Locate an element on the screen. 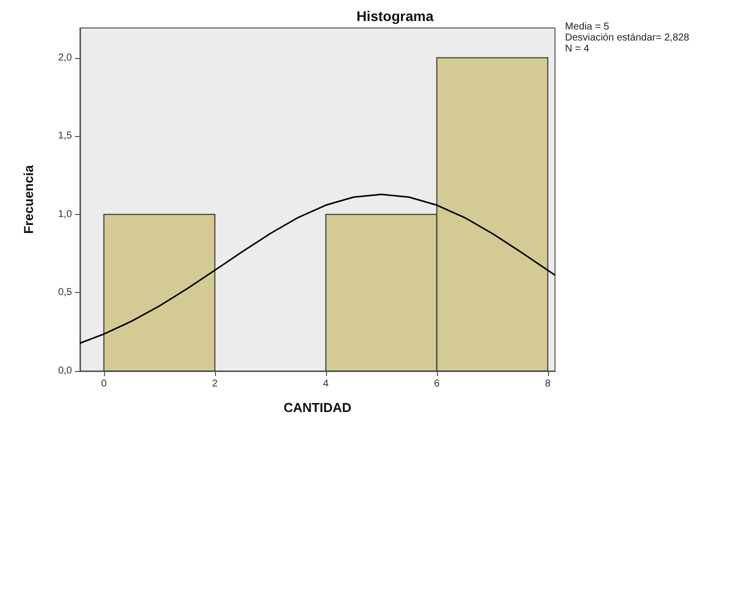 The image size is (745, 602). x-tick-label: 4 is located at coordinates (326, 384).